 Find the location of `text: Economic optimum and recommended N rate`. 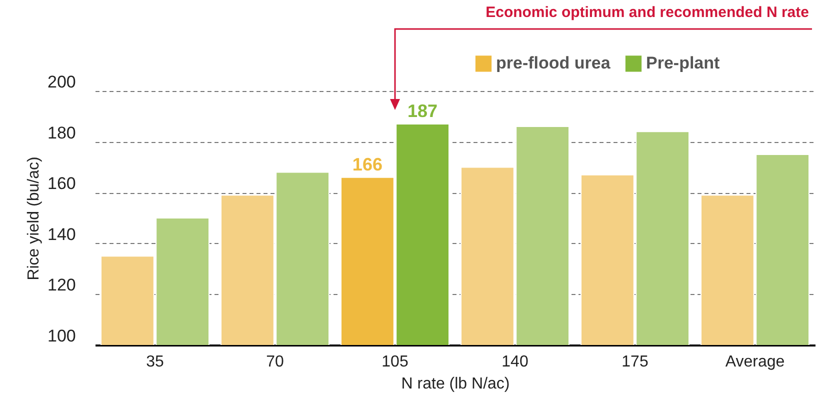

text: Economic optimum and recommended N rate is located at coordinates (647, 12).